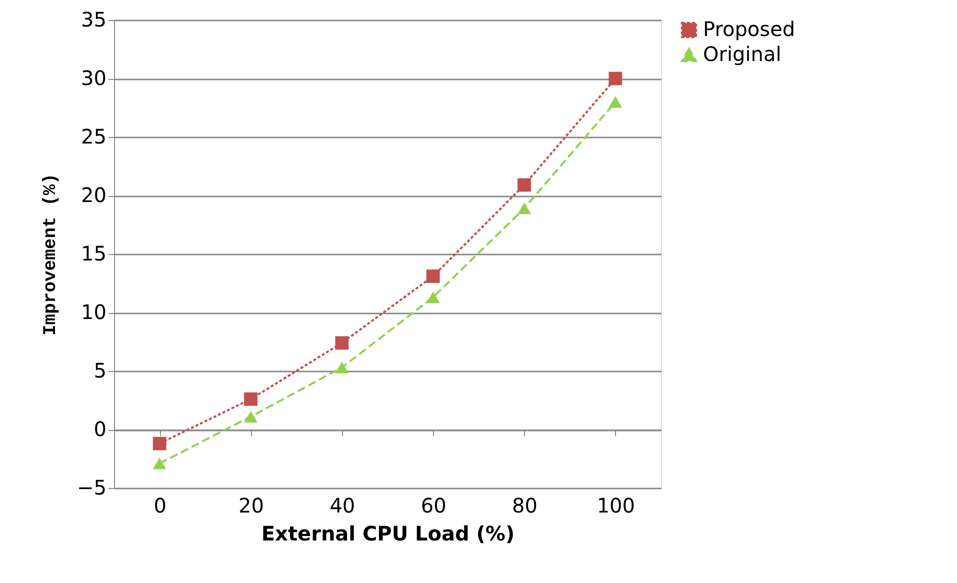  Describe the element at coordinates (343, 506) in the screenshot. I see `x-tick-label: 40` at that location.